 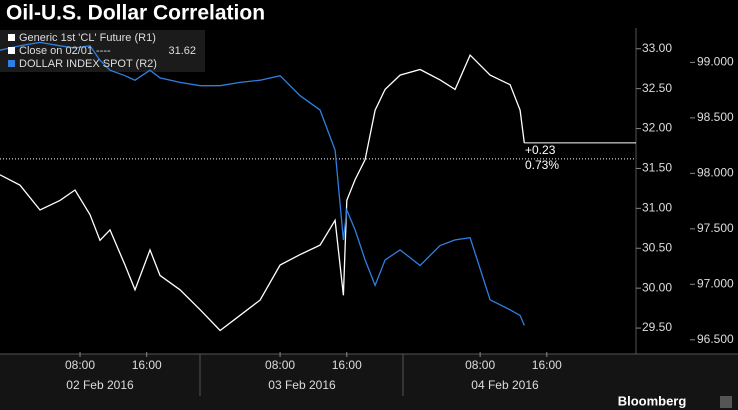 What do you see at coordinates (652, 400) in the screenshot?
I see `source: Bloomberg` at bounding box center [652, 400].